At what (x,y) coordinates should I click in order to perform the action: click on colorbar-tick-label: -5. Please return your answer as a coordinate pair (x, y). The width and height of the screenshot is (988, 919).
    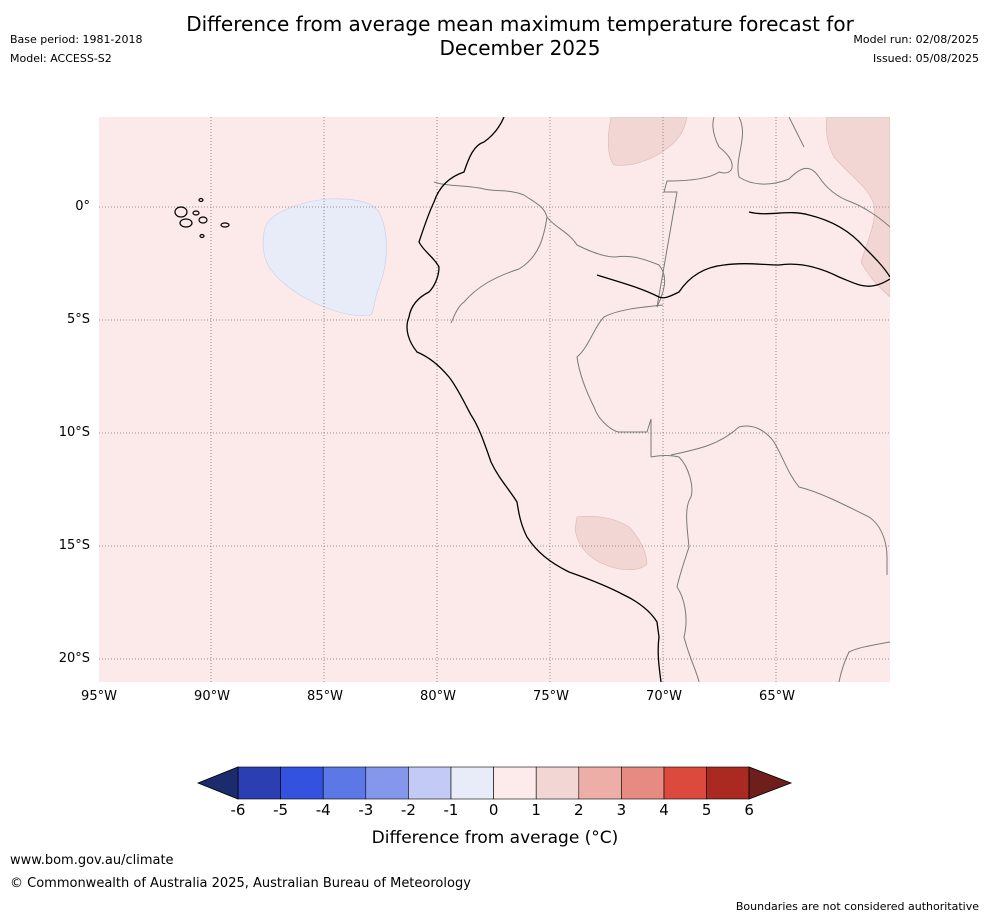
    Looking at the image, I should click on (281, 810).